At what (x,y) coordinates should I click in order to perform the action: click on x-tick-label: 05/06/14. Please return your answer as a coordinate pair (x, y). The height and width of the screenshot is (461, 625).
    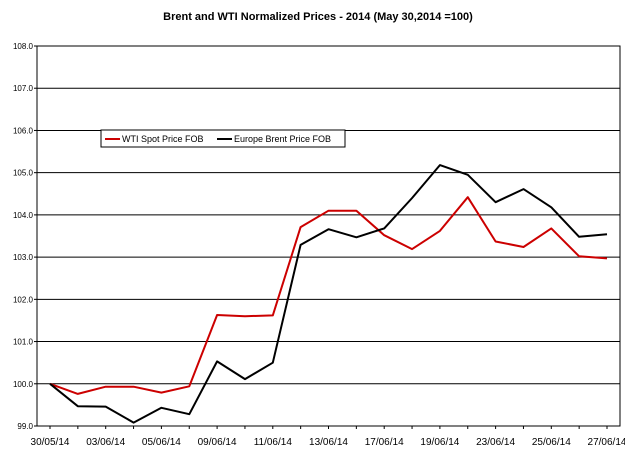
    Looking at the image, I should click on (161, 442).